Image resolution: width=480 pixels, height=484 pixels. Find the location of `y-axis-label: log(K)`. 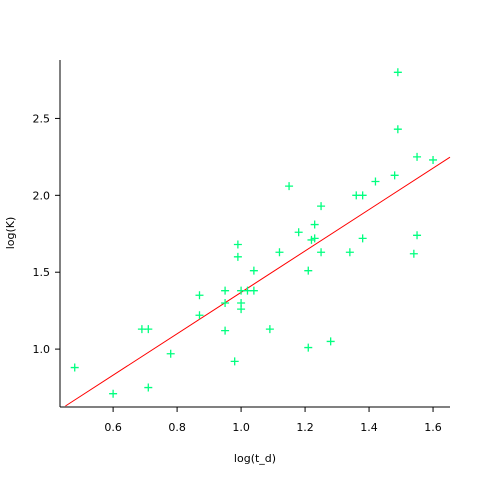

y-axis-label: log(K) is located at coordinates (10, 233).